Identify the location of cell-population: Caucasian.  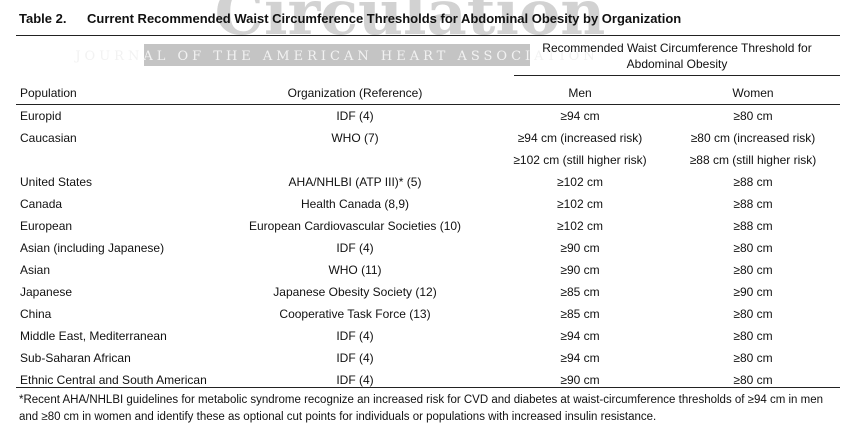
(48, 138).